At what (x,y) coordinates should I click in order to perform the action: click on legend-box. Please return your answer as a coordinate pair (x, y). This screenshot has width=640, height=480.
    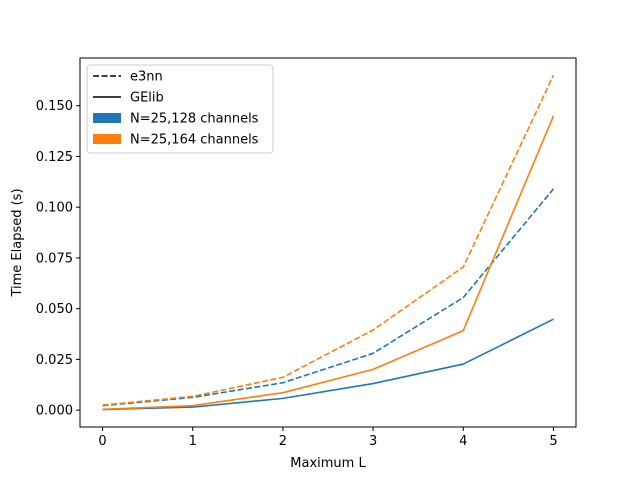
    Looking at the image, I should click on (180, 109).